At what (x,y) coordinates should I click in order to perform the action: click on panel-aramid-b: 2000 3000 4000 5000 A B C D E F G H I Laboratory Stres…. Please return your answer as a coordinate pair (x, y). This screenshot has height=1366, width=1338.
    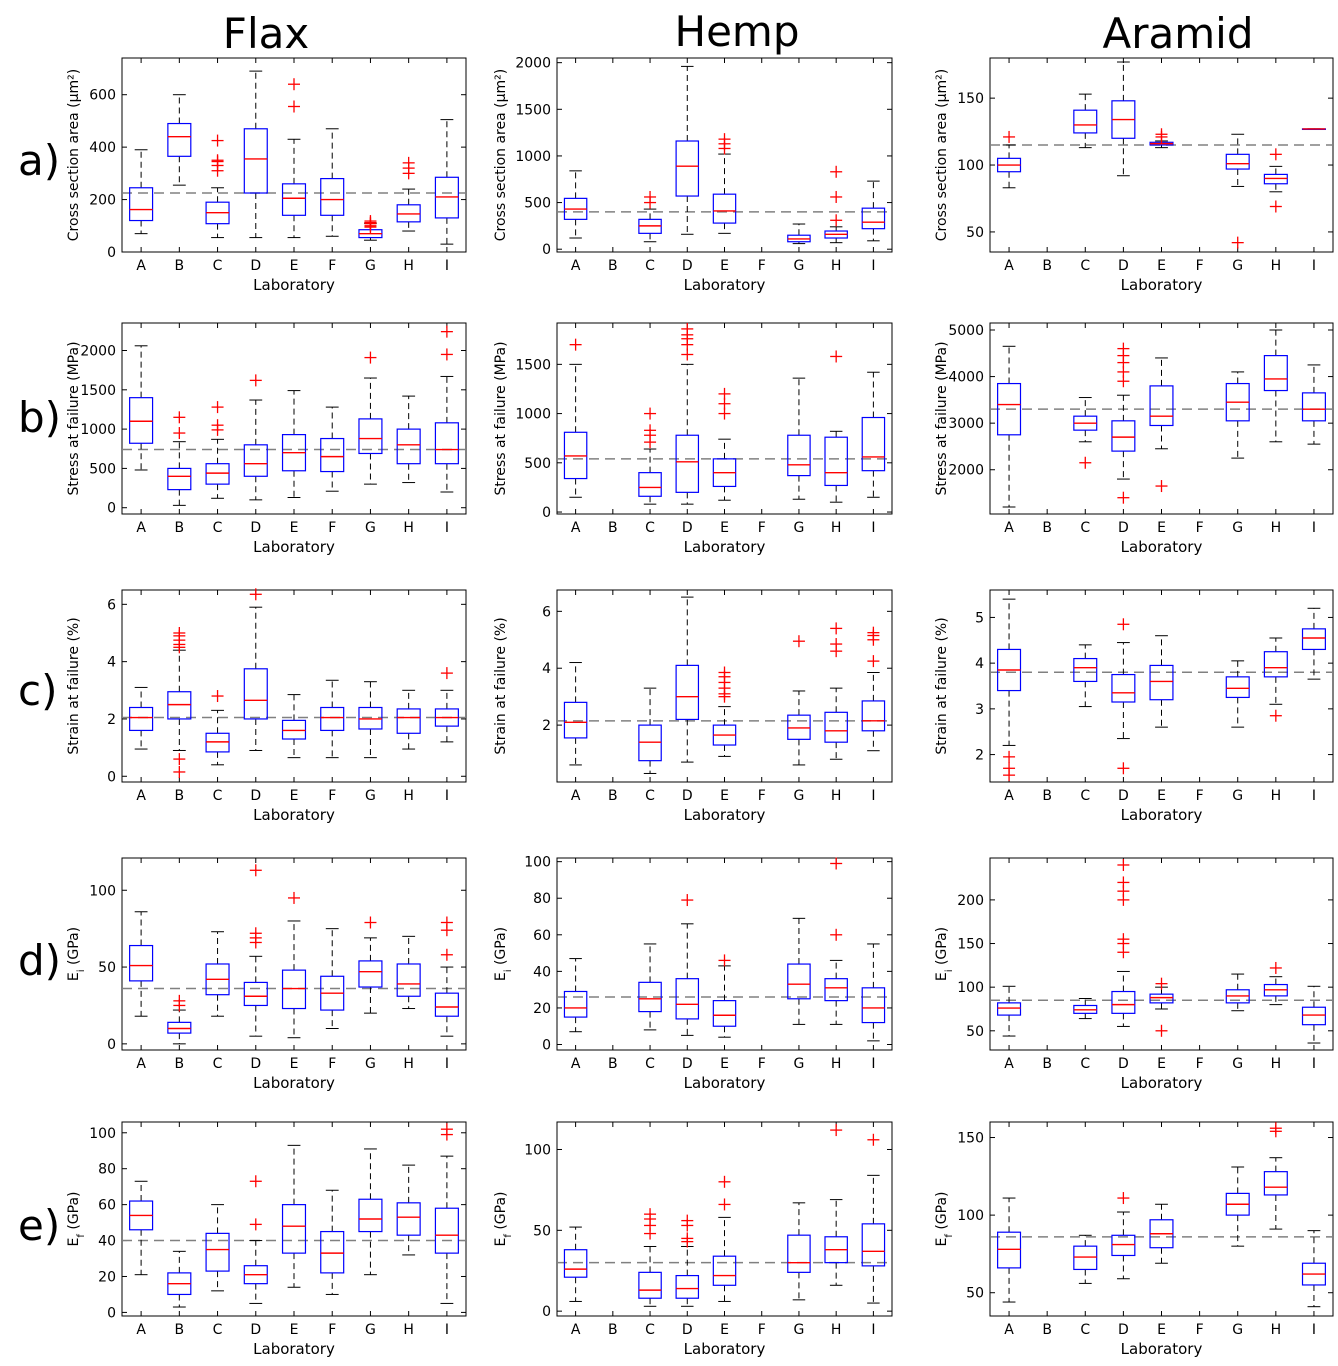
    Looking at the image, I should click on (1134, 439).